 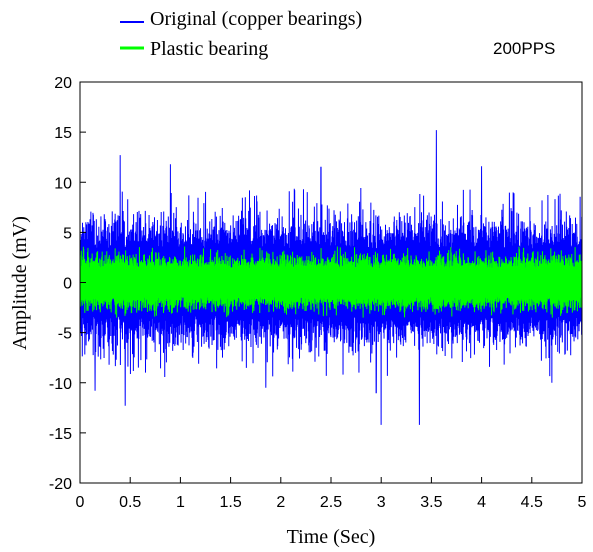 I want to click on y-axis: 20 15 10 5 0 -5 -10 -15 -20, so click(x=67, y=284).